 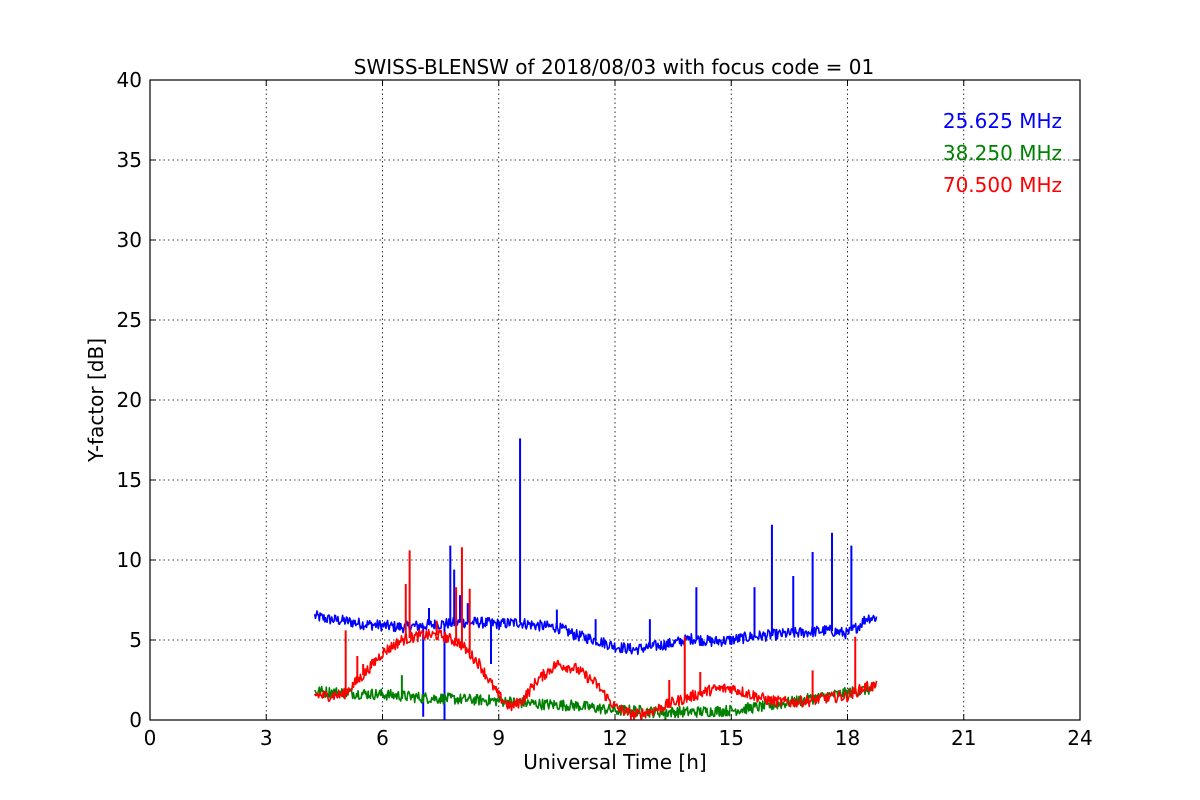 What do you see at coordinates (135, 720) in the screenshot?
I see `y-tick-label: 0` at bounding box center [135, 720].